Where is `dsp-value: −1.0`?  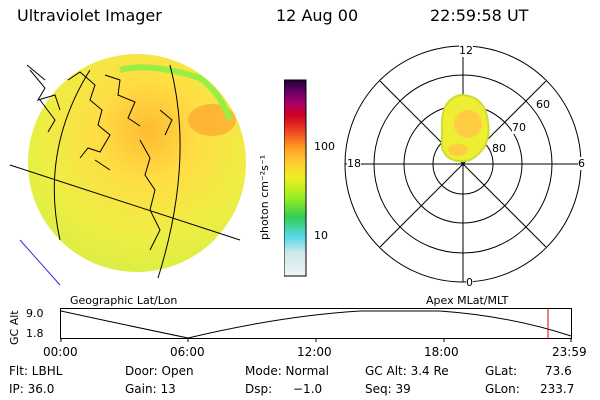 dsp-value: −1.0 is located at coordinates (308, 389).